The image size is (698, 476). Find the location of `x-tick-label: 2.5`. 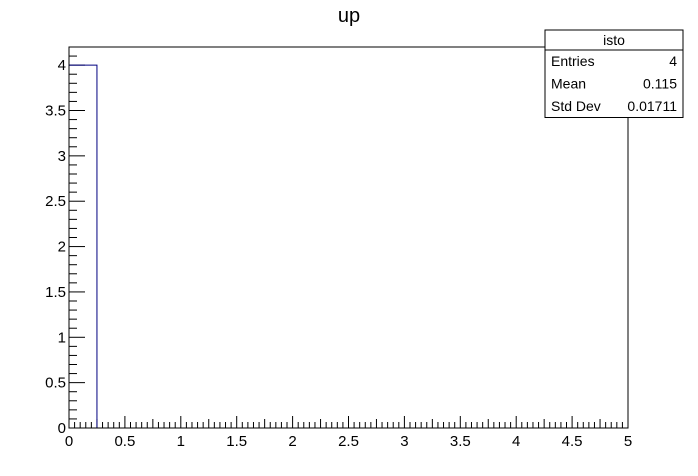

x-tick-label: 2.5 is located at coordinates (348, 441).